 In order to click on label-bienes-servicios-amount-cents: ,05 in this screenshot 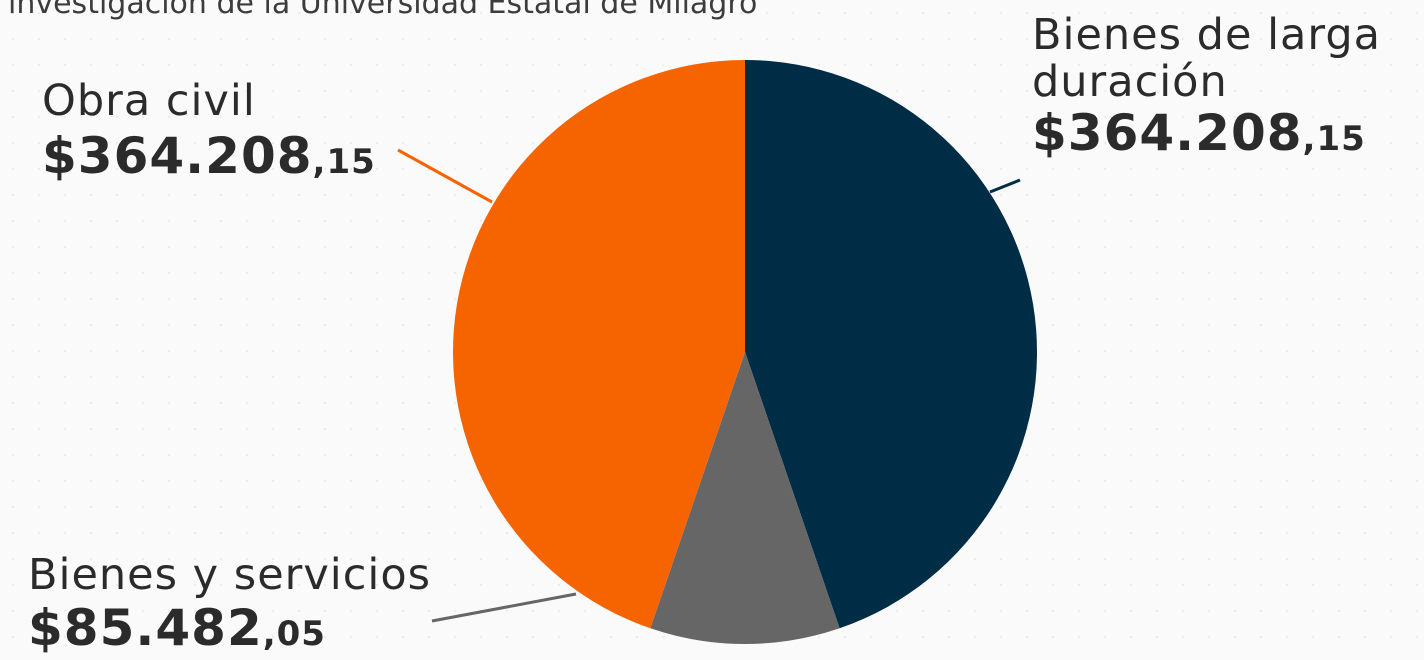, I will do `click(294, 634)`.